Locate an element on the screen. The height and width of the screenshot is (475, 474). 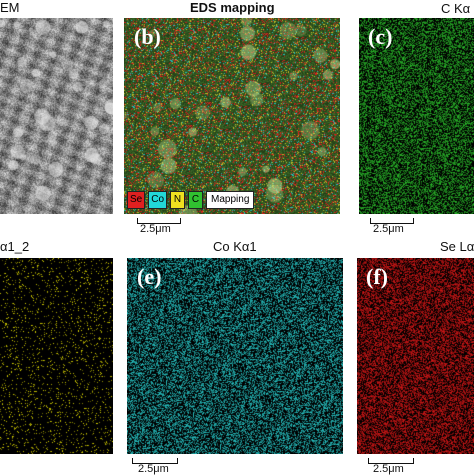
selenium-map-panel: (f) is located at coordinates (415, 356).